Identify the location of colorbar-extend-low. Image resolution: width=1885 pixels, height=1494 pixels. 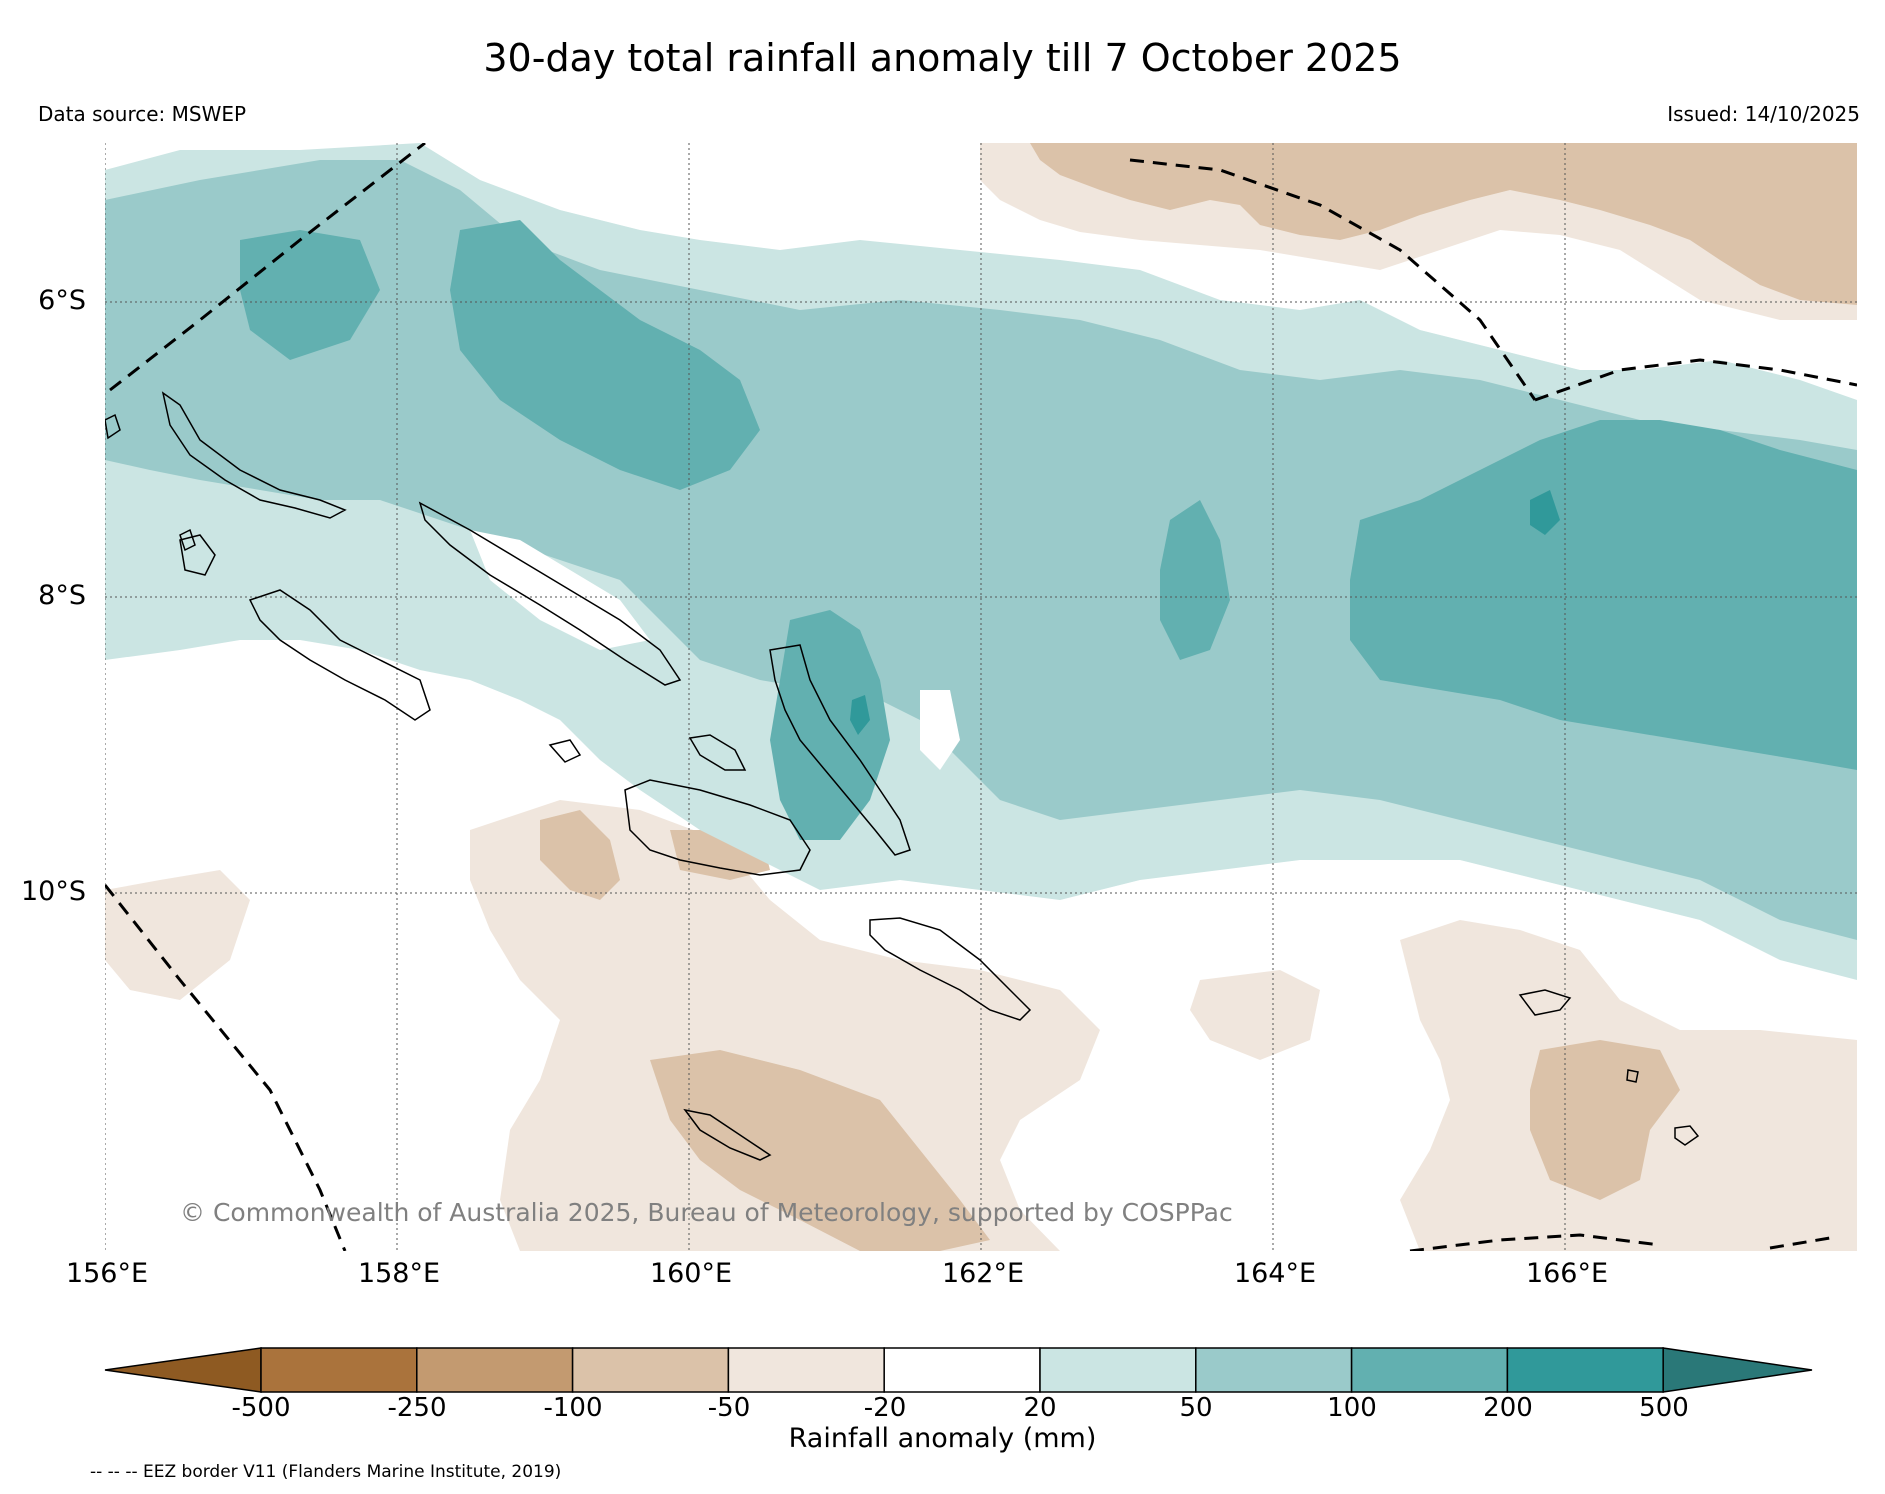
(183, 1370).